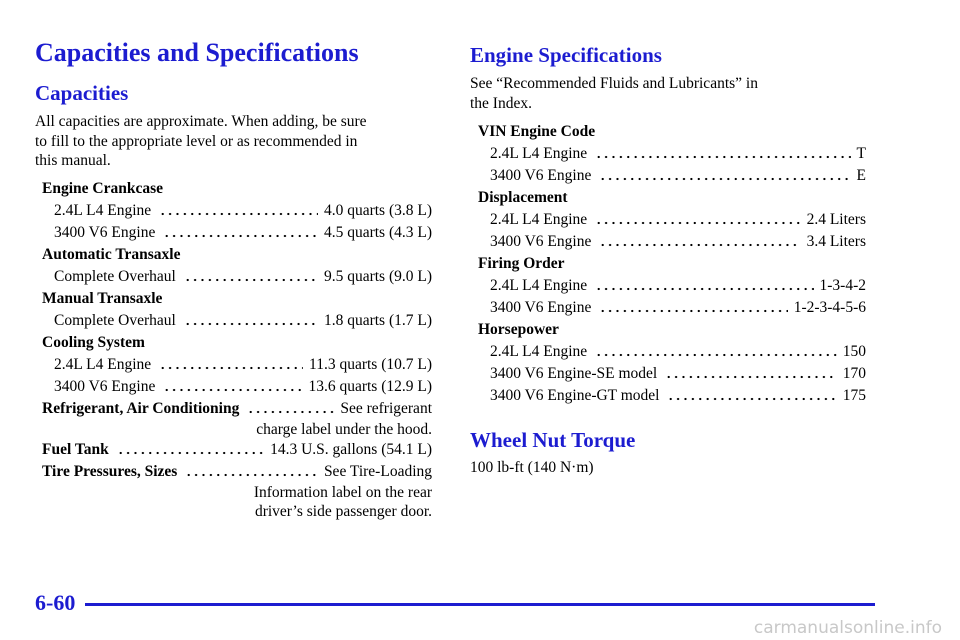 The width and height of the screenshot is (960, 640). What do you see at coordinates (237, 233) in the screenshot?
I see `spec-row: 3400 V6 Engine 4.5 quarts (4.3 L)` at bounding box center [237, 233].